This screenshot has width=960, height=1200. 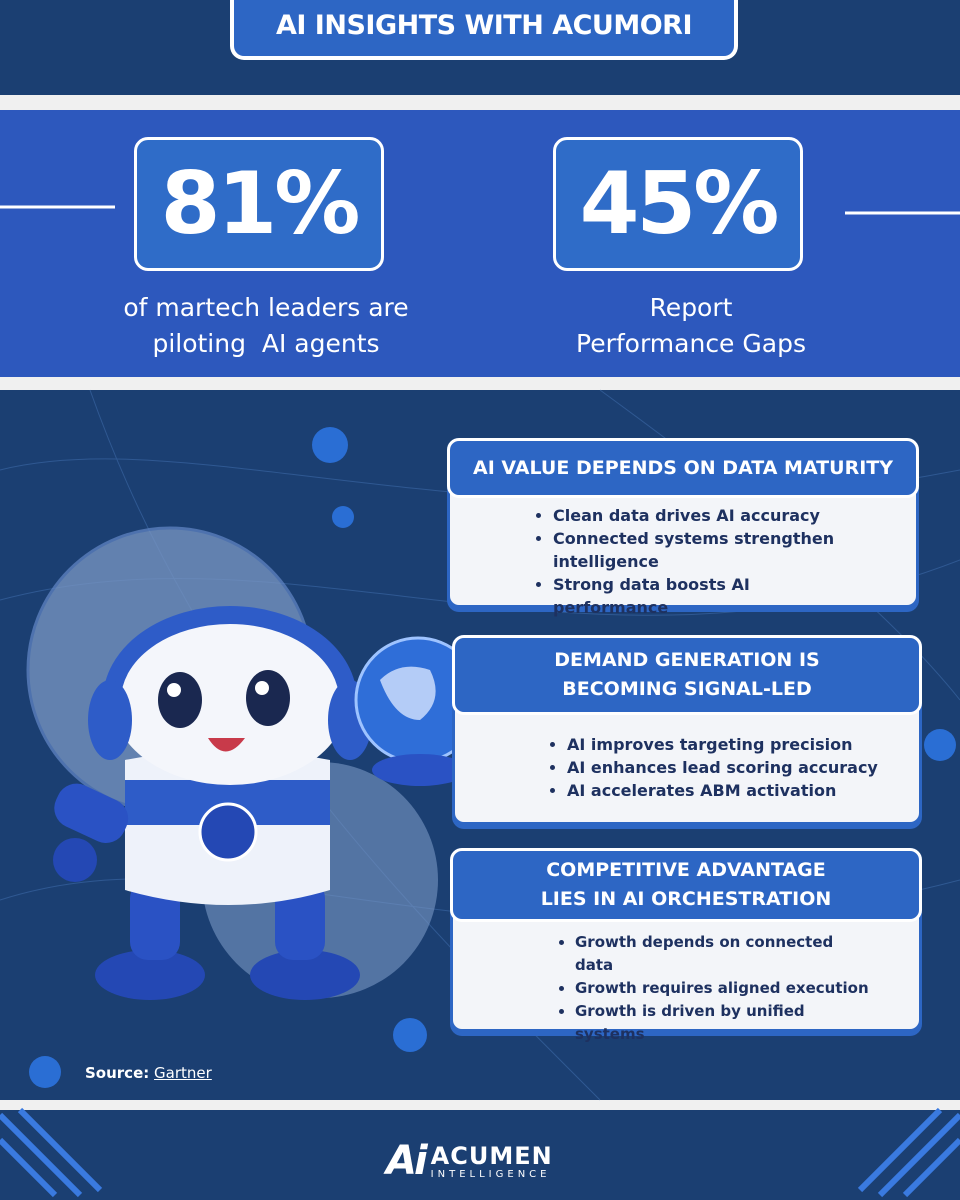 What do you see at coordinates (725, 954) in the screenshot?
I see `bullet: Growth depends on connected data` at bounding box center [725, 954].